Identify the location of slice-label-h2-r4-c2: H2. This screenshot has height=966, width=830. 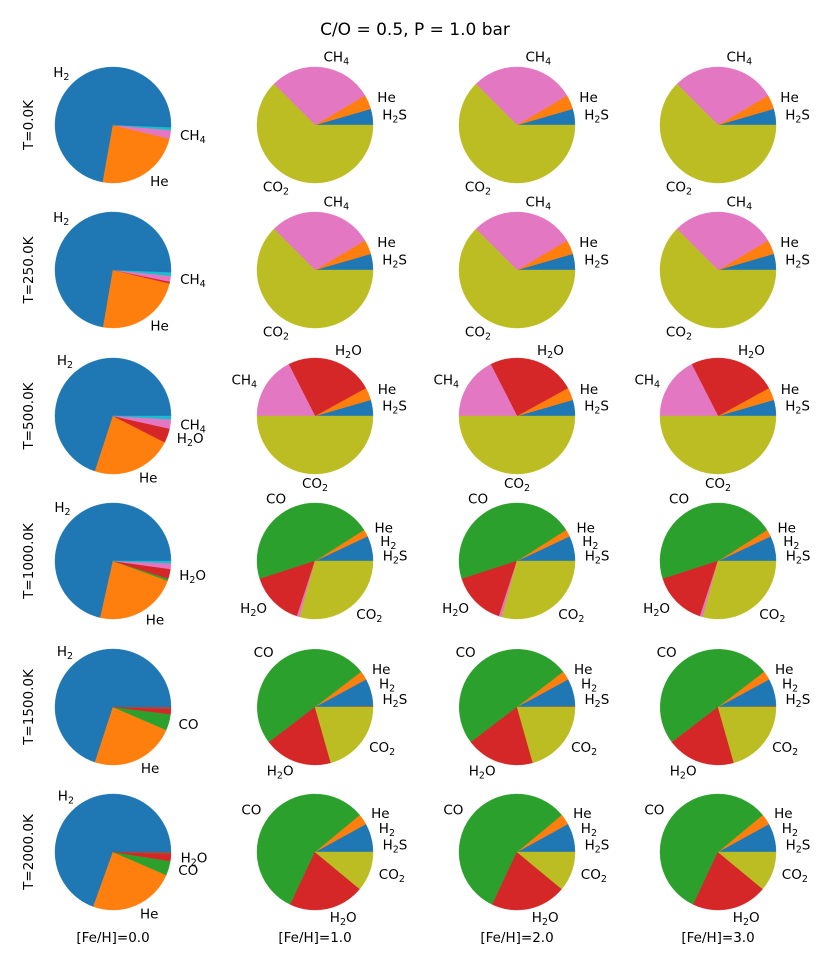
(589, 685).